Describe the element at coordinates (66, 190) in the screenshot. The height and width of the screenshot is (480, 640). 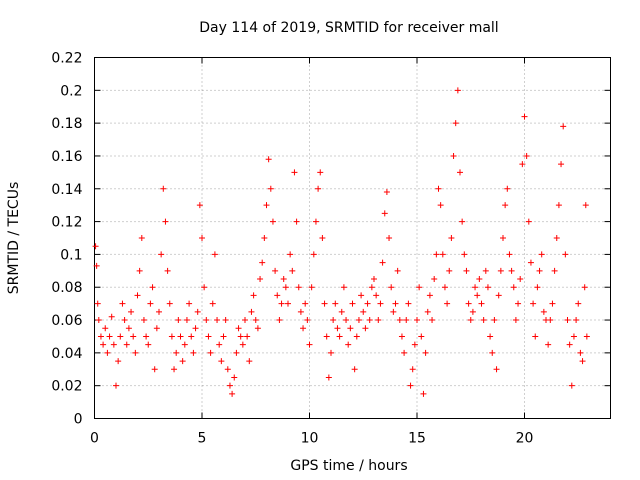
I see `y-tick-label: 0.14` at that location.